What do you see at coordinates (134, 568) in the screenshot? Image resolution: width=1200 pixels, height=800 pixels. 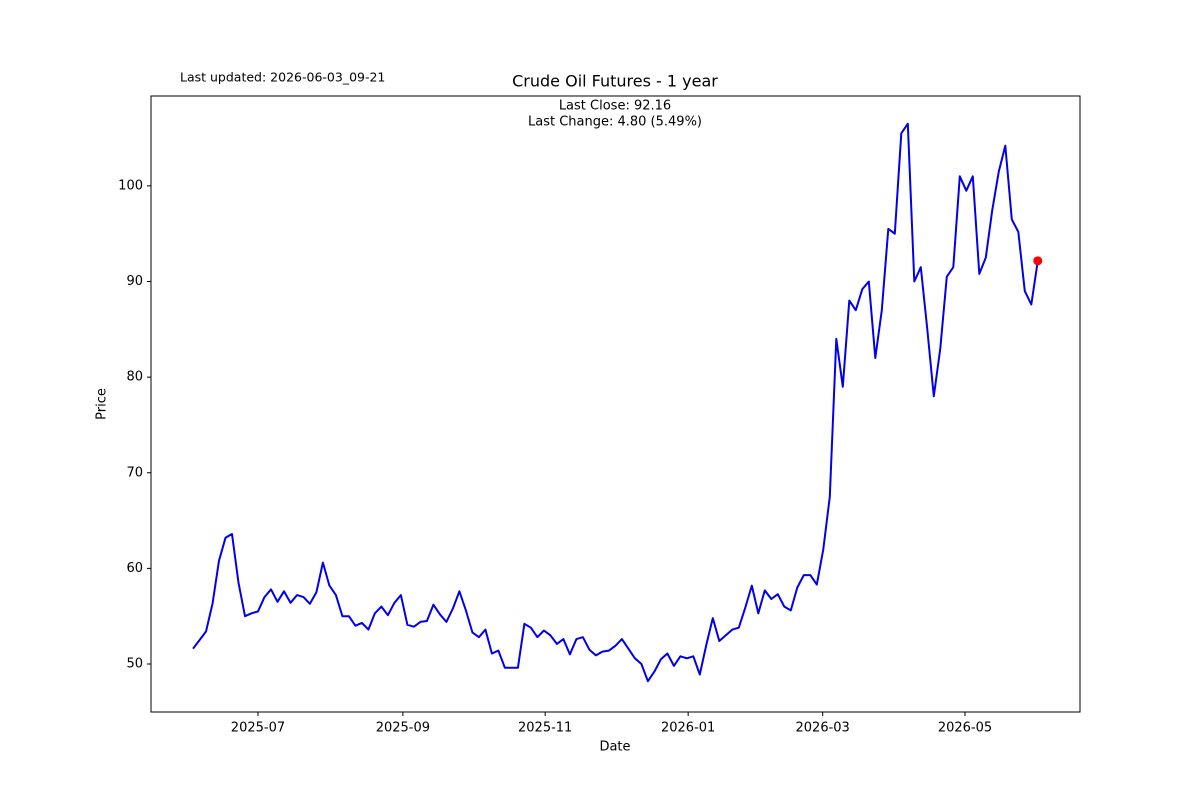 I see `y-tick-label: 60` at bounding box center [134, 568].